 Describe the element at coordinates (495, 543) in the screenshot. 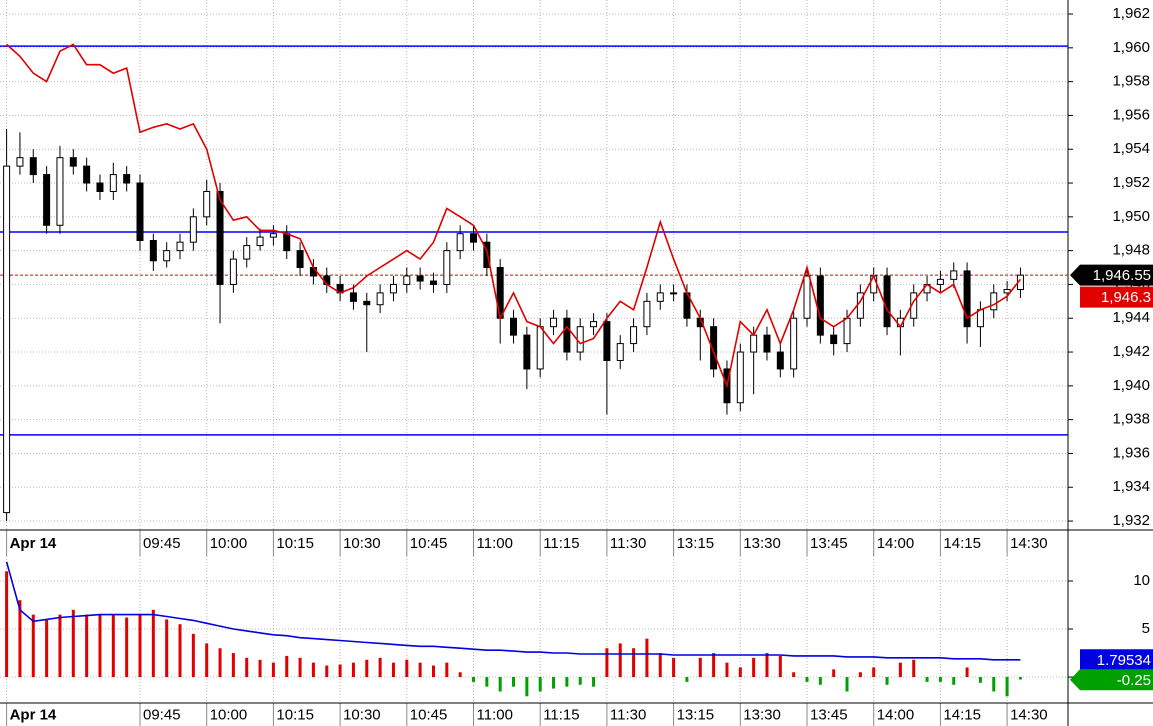

I see `x-tick-label: 11:00` at that location.